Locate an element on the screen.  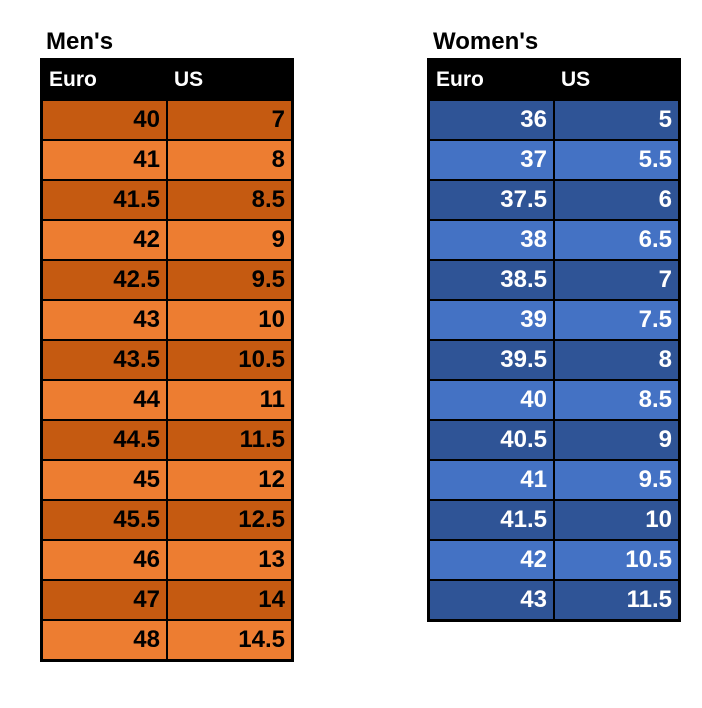
table-row: 42 9 is located at coordinates (167, 240).